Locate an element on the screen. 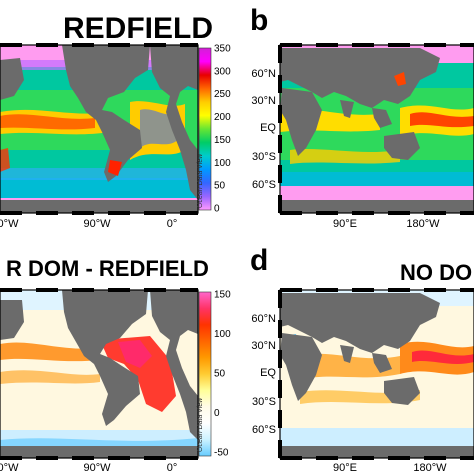  panel-a-colorbar is located at coordinates (205, 129).